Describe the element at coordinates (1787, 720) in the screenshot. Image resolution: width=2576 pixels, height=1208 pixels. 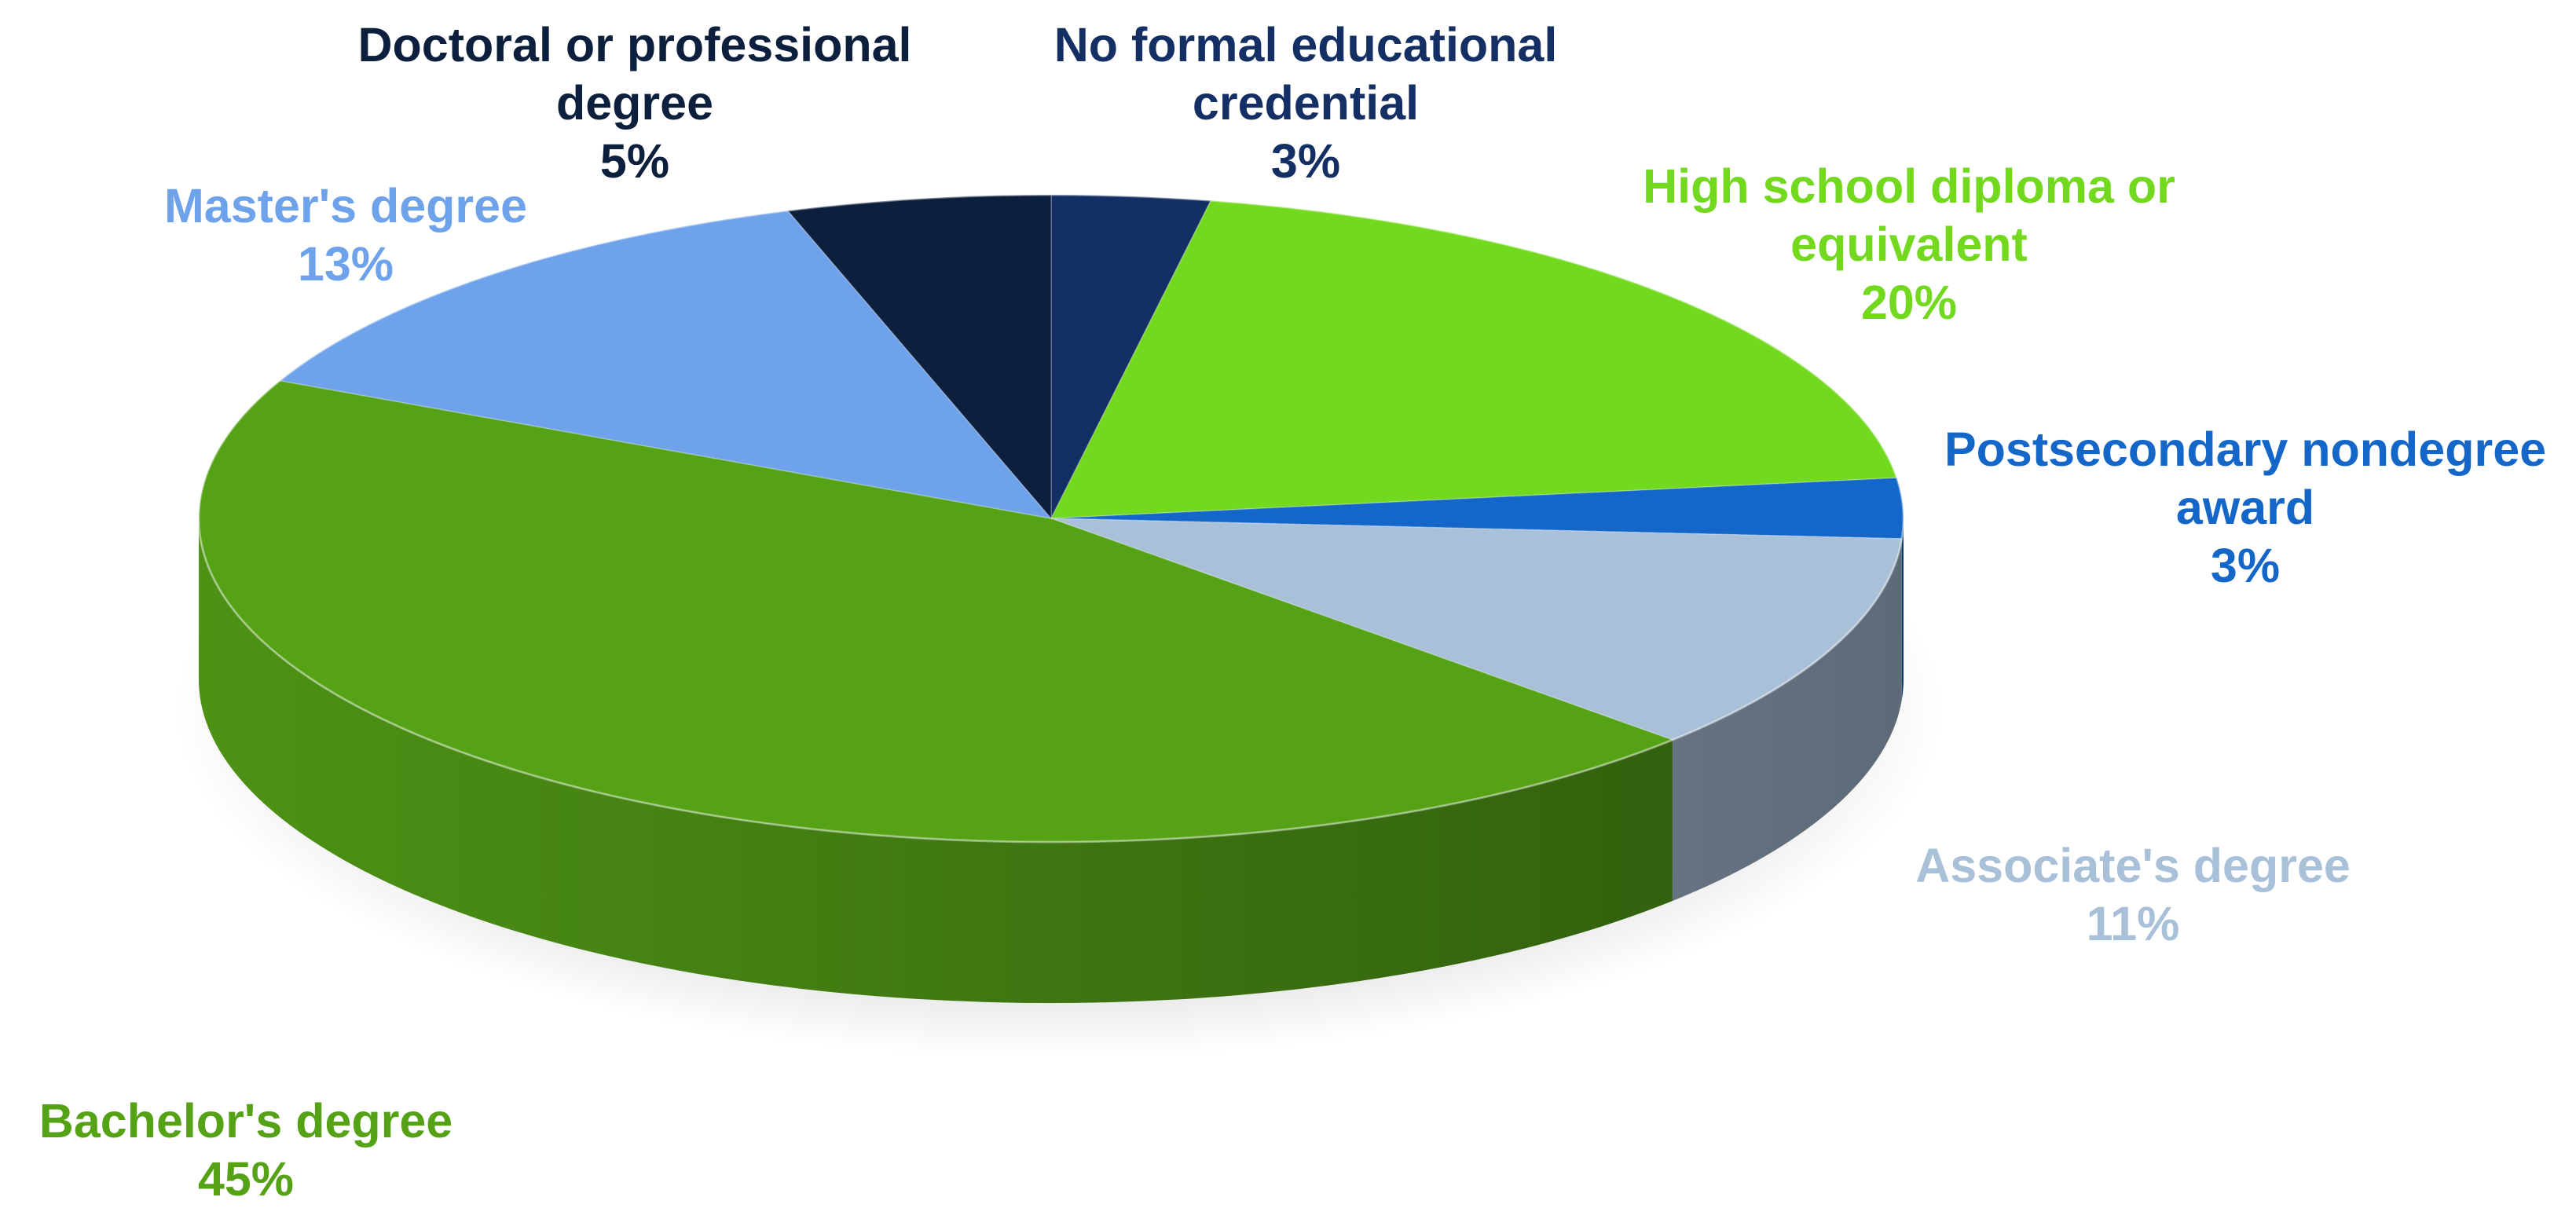
I see `pie-slice-side-associate-s-degree` at that location.